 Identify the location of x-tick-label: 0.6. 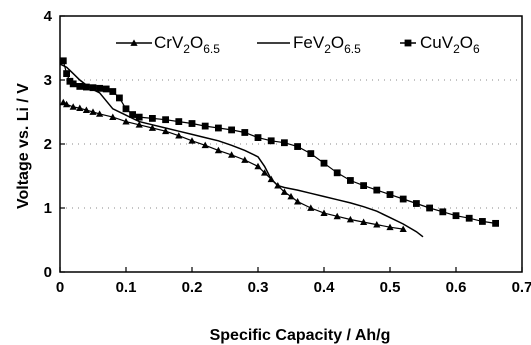
(456, 287).